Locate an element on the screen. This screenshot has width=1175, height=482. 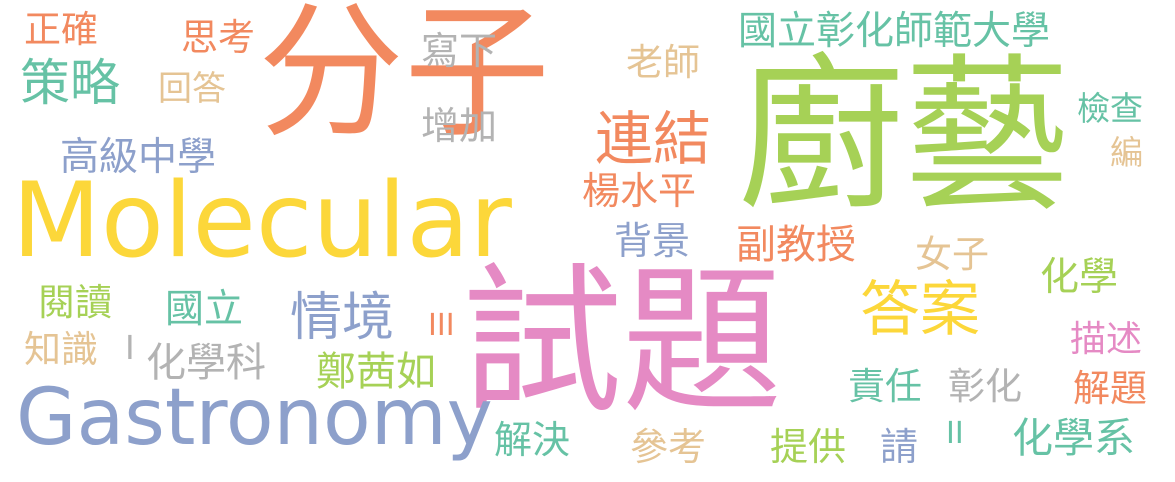
word-gaojizhongxue: 高級中學 is located at coordinates (138, 157).